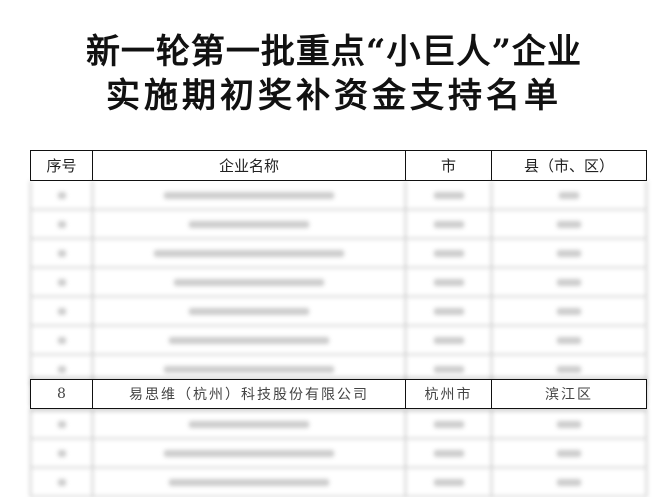 The width and height of the screenshot is (668, 497). What do you see at coordinates (569, 165) in the screenshot?
I see `header-district: 县（市、区）` at bounding box center [569, 165].